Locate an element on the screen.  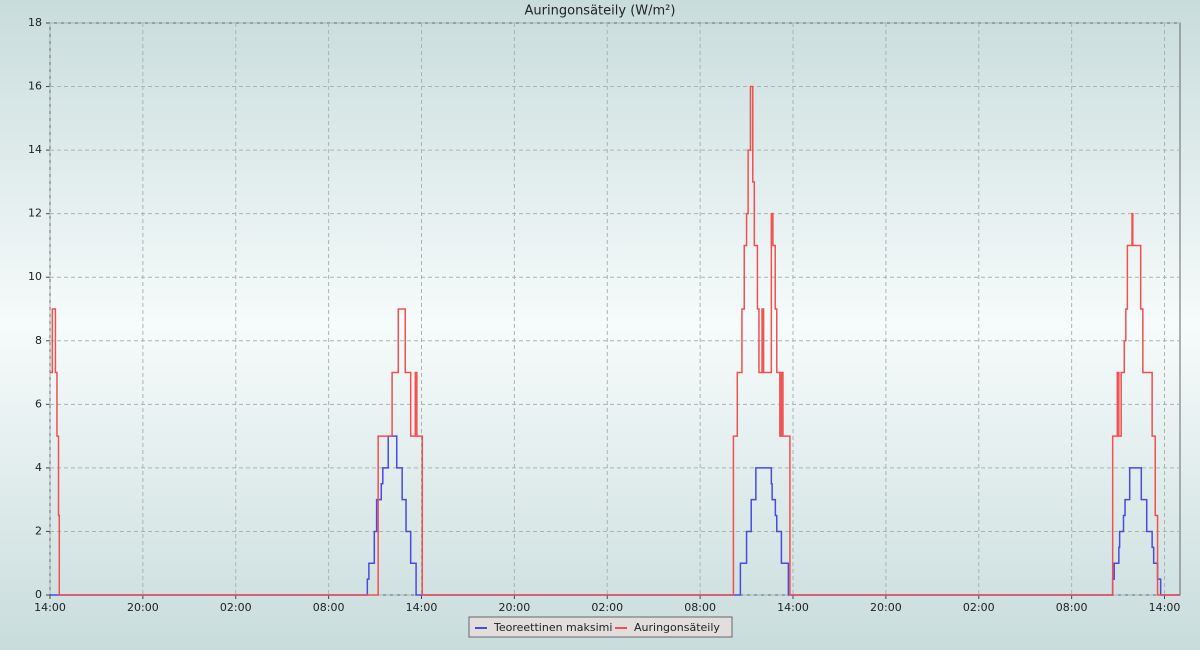
chart-title: Auringonsäteily (W/m²) is located at coordinates (600, 11).